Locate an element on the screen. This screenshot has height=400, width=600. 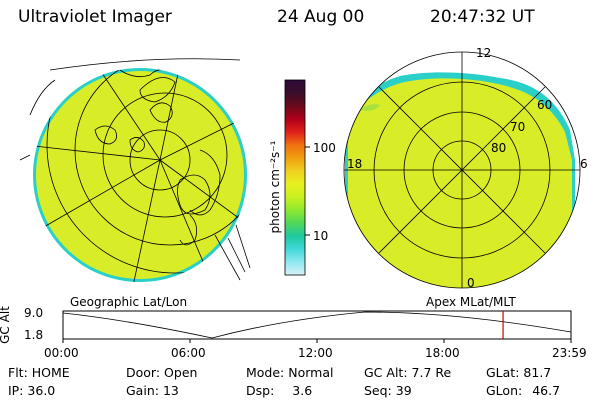
colorbar-tick-label: 100 is located at coordinates (324, 148).